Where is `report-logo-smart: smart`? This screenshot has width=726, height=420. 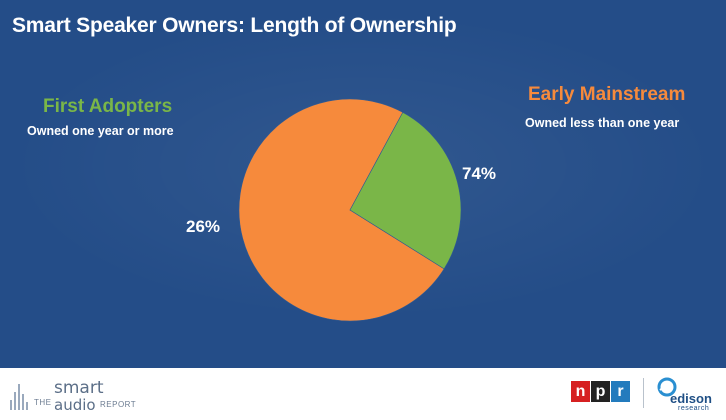
report-logo-smart: smart is located at coordinates (79, 388).